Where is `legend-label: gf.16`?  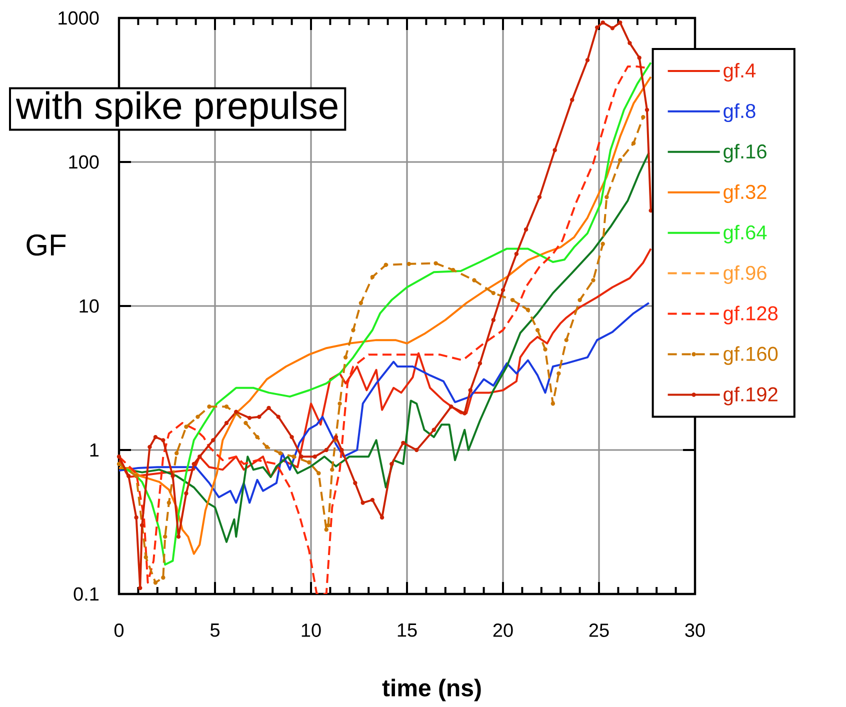 legend-label: gf.16 is located at coordinates (745, 153).